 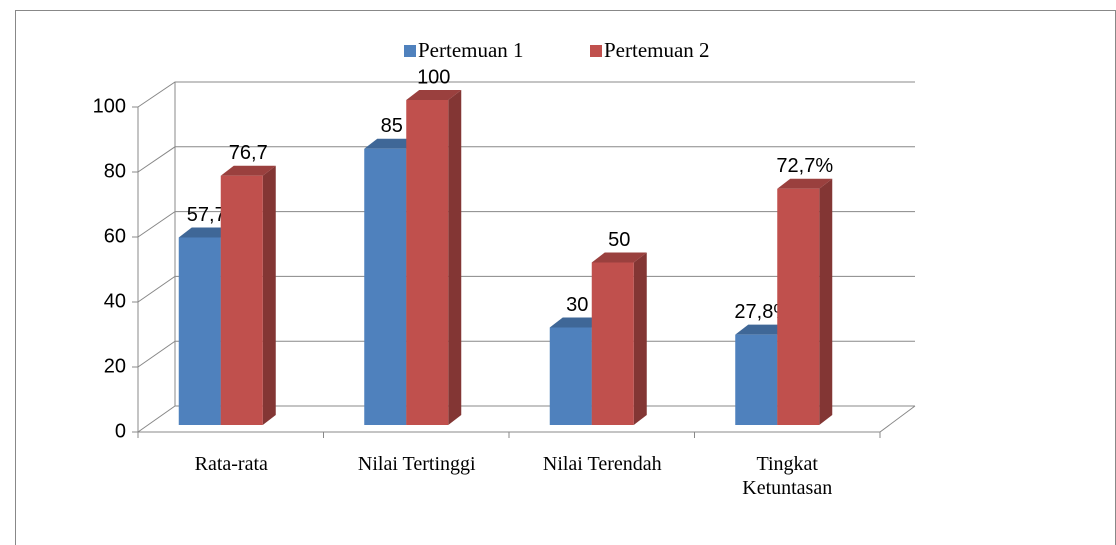 I want to click on x-tick-label: Tingkat Ketuntasan, so click(x=787, y=476).